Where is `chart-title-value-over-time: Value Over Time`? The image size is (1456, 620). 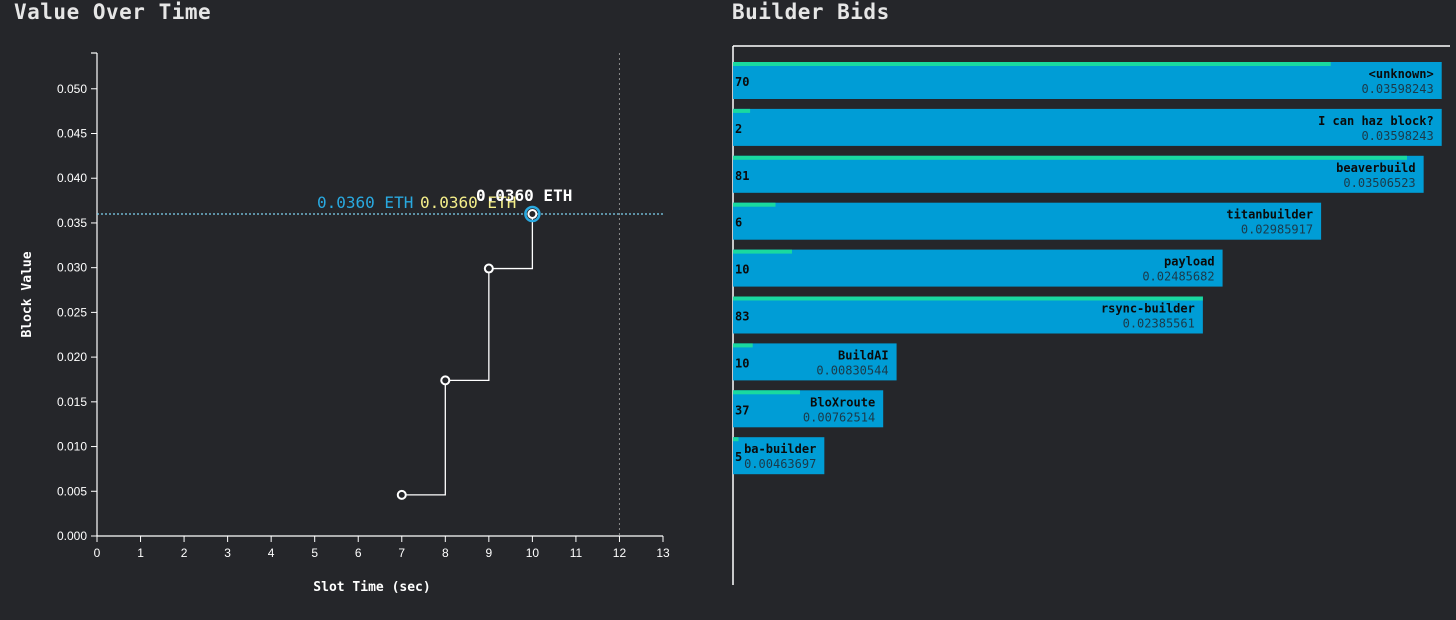 chart-title-value-over-time: Value Over Time is located at coordinates (113, 12).